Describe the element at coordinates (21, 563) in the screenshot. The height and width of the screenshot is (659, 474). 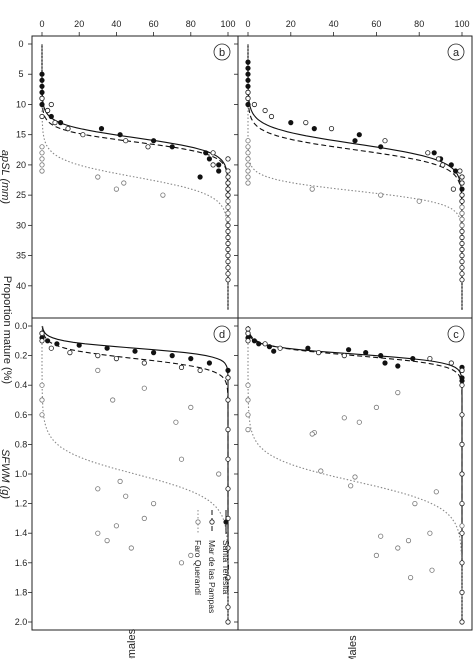
I see `x-tick-label: 1.6` at that location.